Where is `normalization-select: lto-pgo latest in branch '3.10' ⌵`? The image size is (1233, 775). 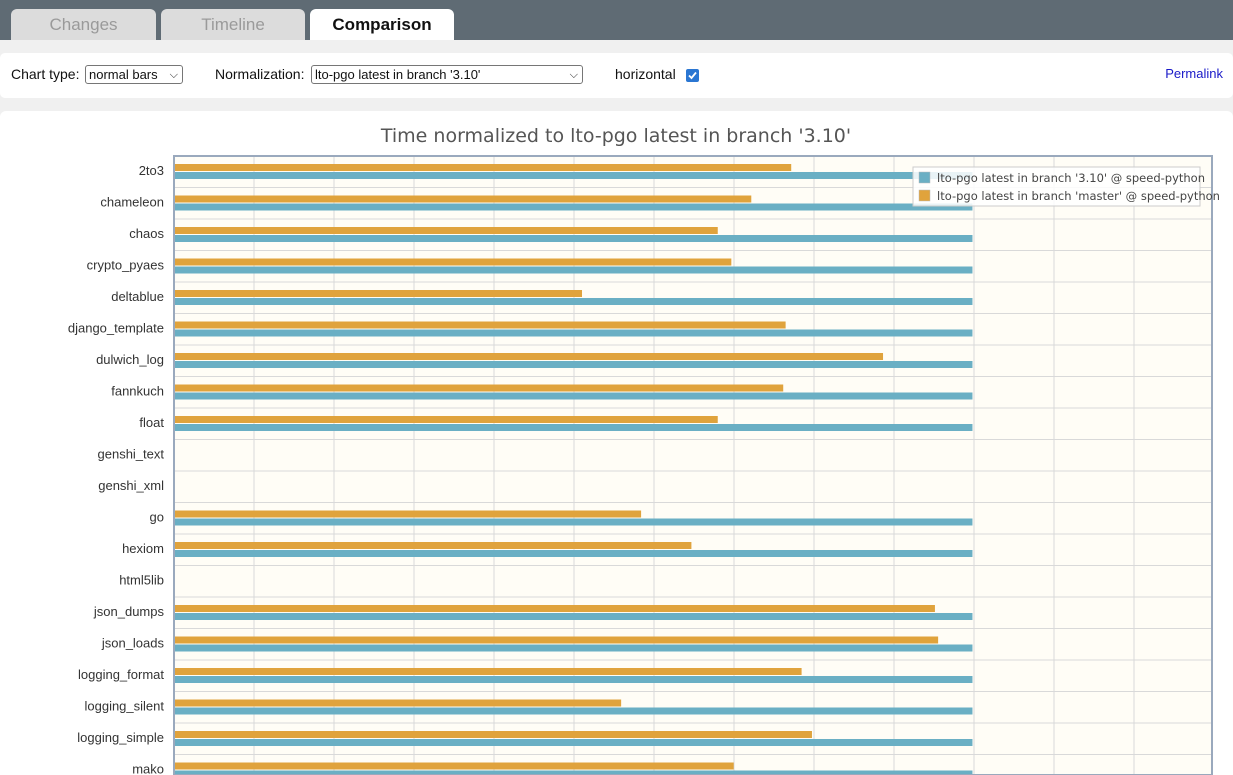
normalization-select: lto-pgo latest in branch '3.10' ⌵ is located at coordinates (447, 74).